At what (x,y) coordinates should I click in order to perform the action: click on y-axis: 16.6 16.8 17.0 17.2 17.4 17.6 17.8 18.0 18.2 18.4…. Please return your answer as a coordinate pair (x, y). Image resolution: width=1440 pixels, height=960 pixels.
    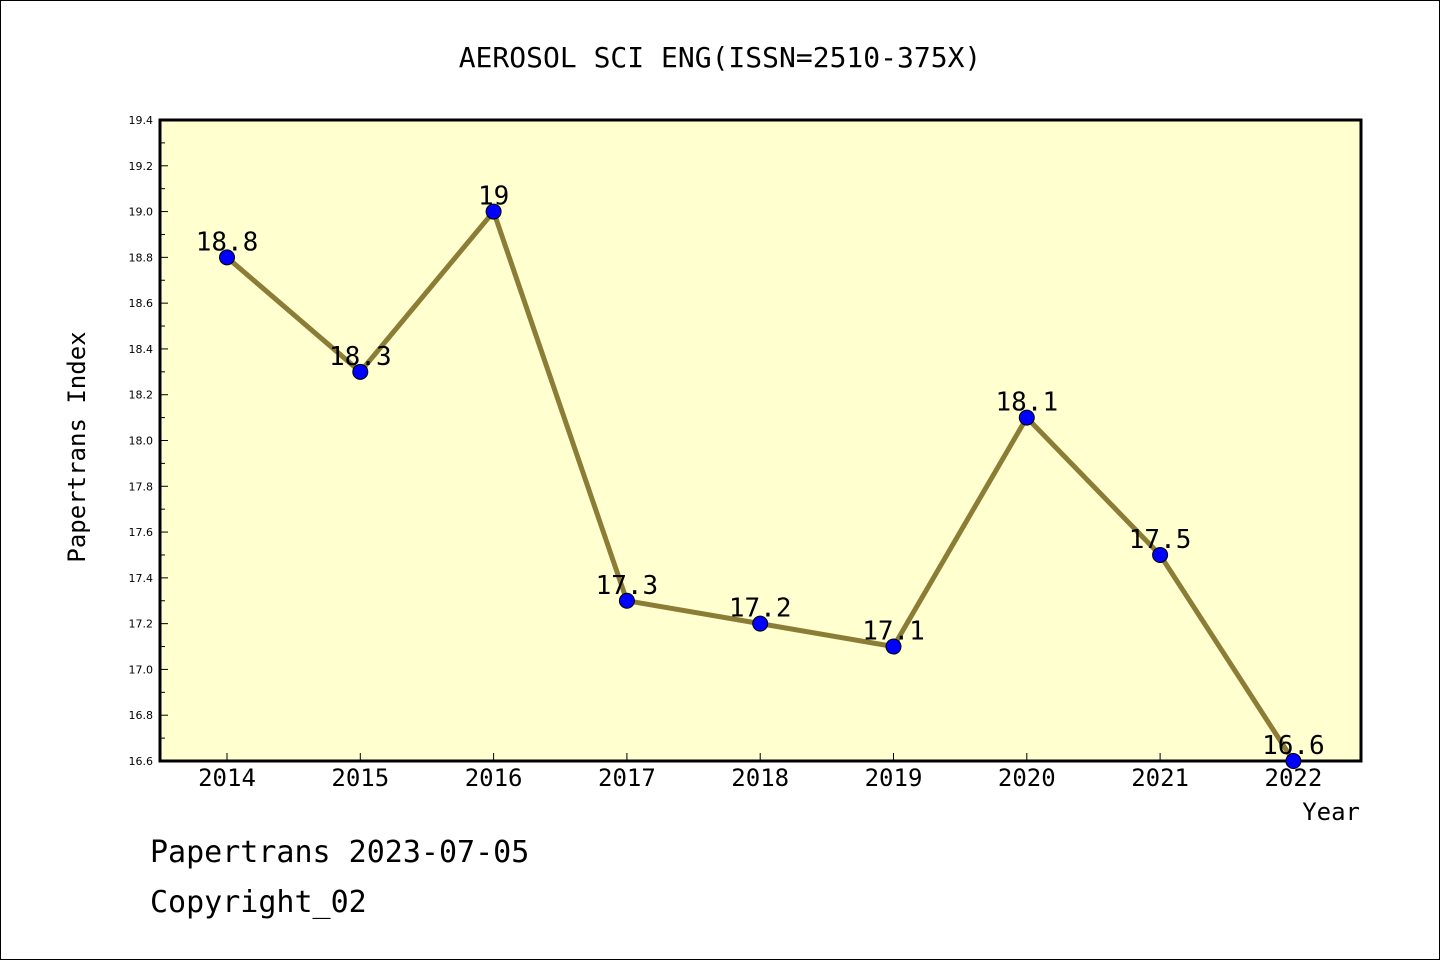
    Looking at the image, I should click on (148, 441).